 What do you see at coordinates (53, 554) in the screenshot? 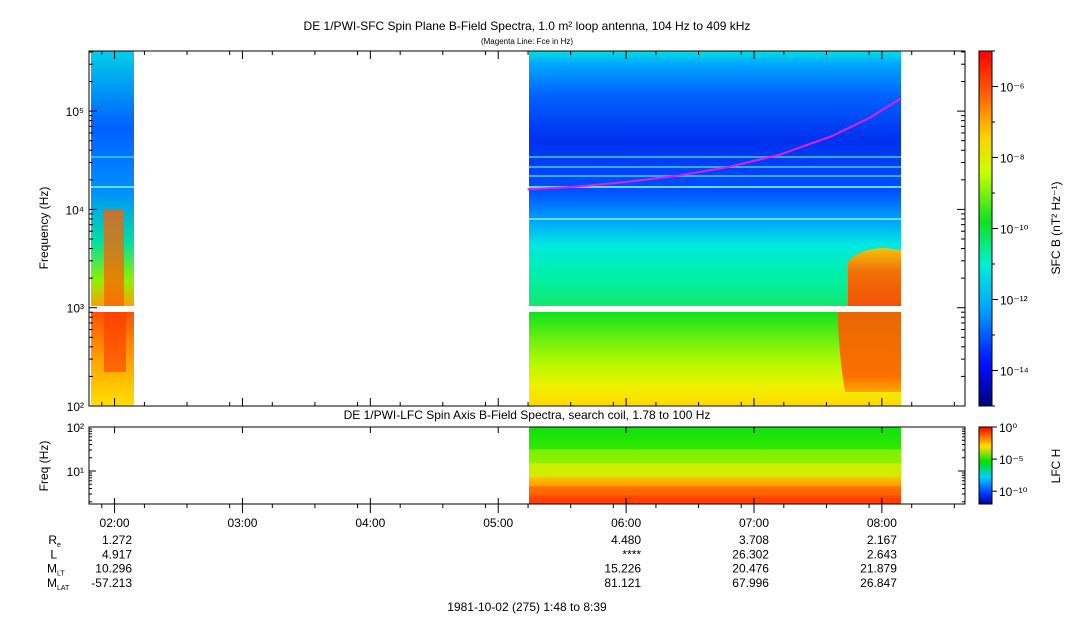
I see `ephemeris-row-label: L` at bounding box center [53, 554].